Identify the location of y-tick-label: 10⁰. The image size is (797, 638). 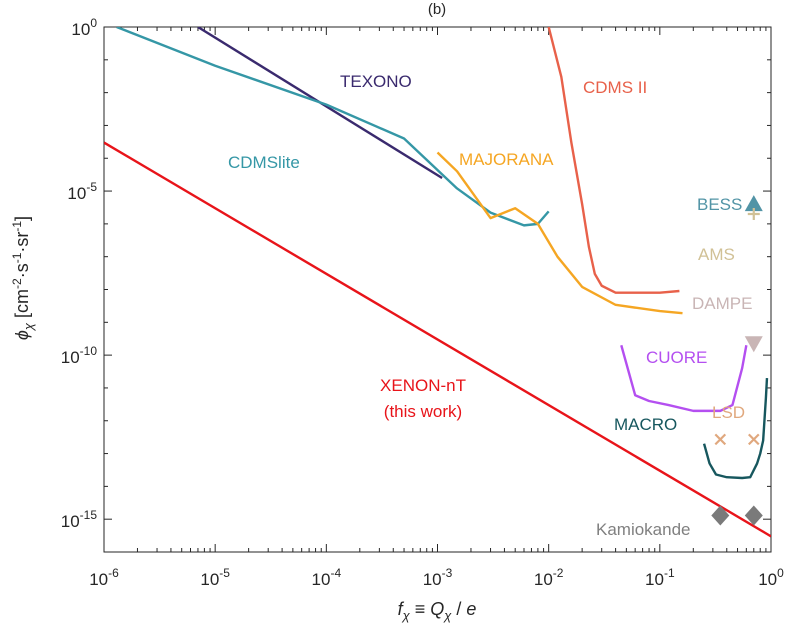
(84, 27).